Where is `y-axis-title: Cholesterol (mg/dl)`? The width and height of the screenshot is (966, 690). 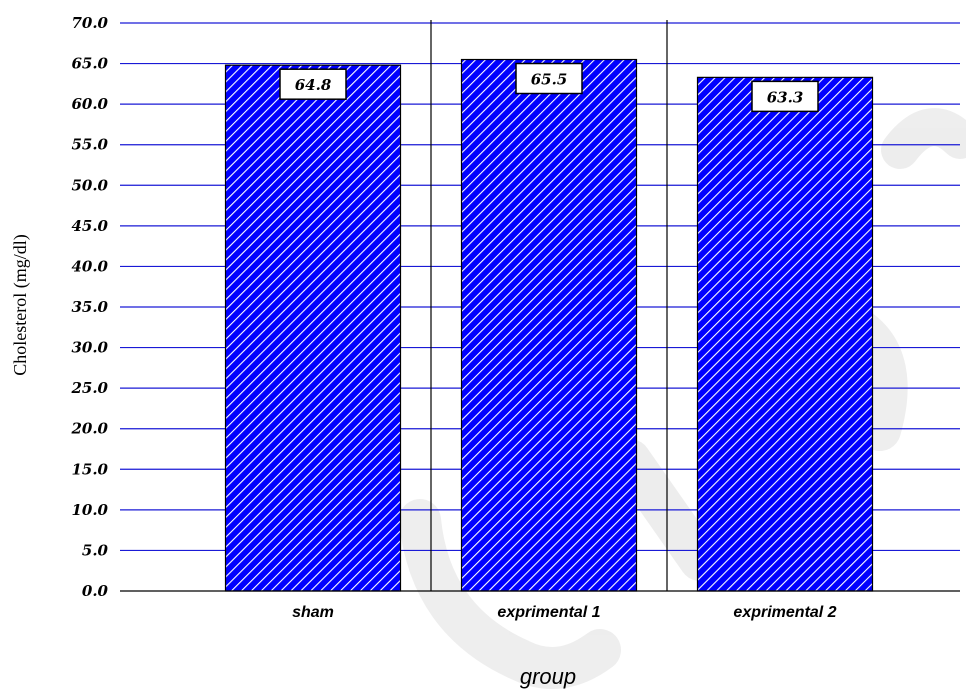 y-axis-title: Cholesterol (mg/dl) is located at coordinates (20, 304).